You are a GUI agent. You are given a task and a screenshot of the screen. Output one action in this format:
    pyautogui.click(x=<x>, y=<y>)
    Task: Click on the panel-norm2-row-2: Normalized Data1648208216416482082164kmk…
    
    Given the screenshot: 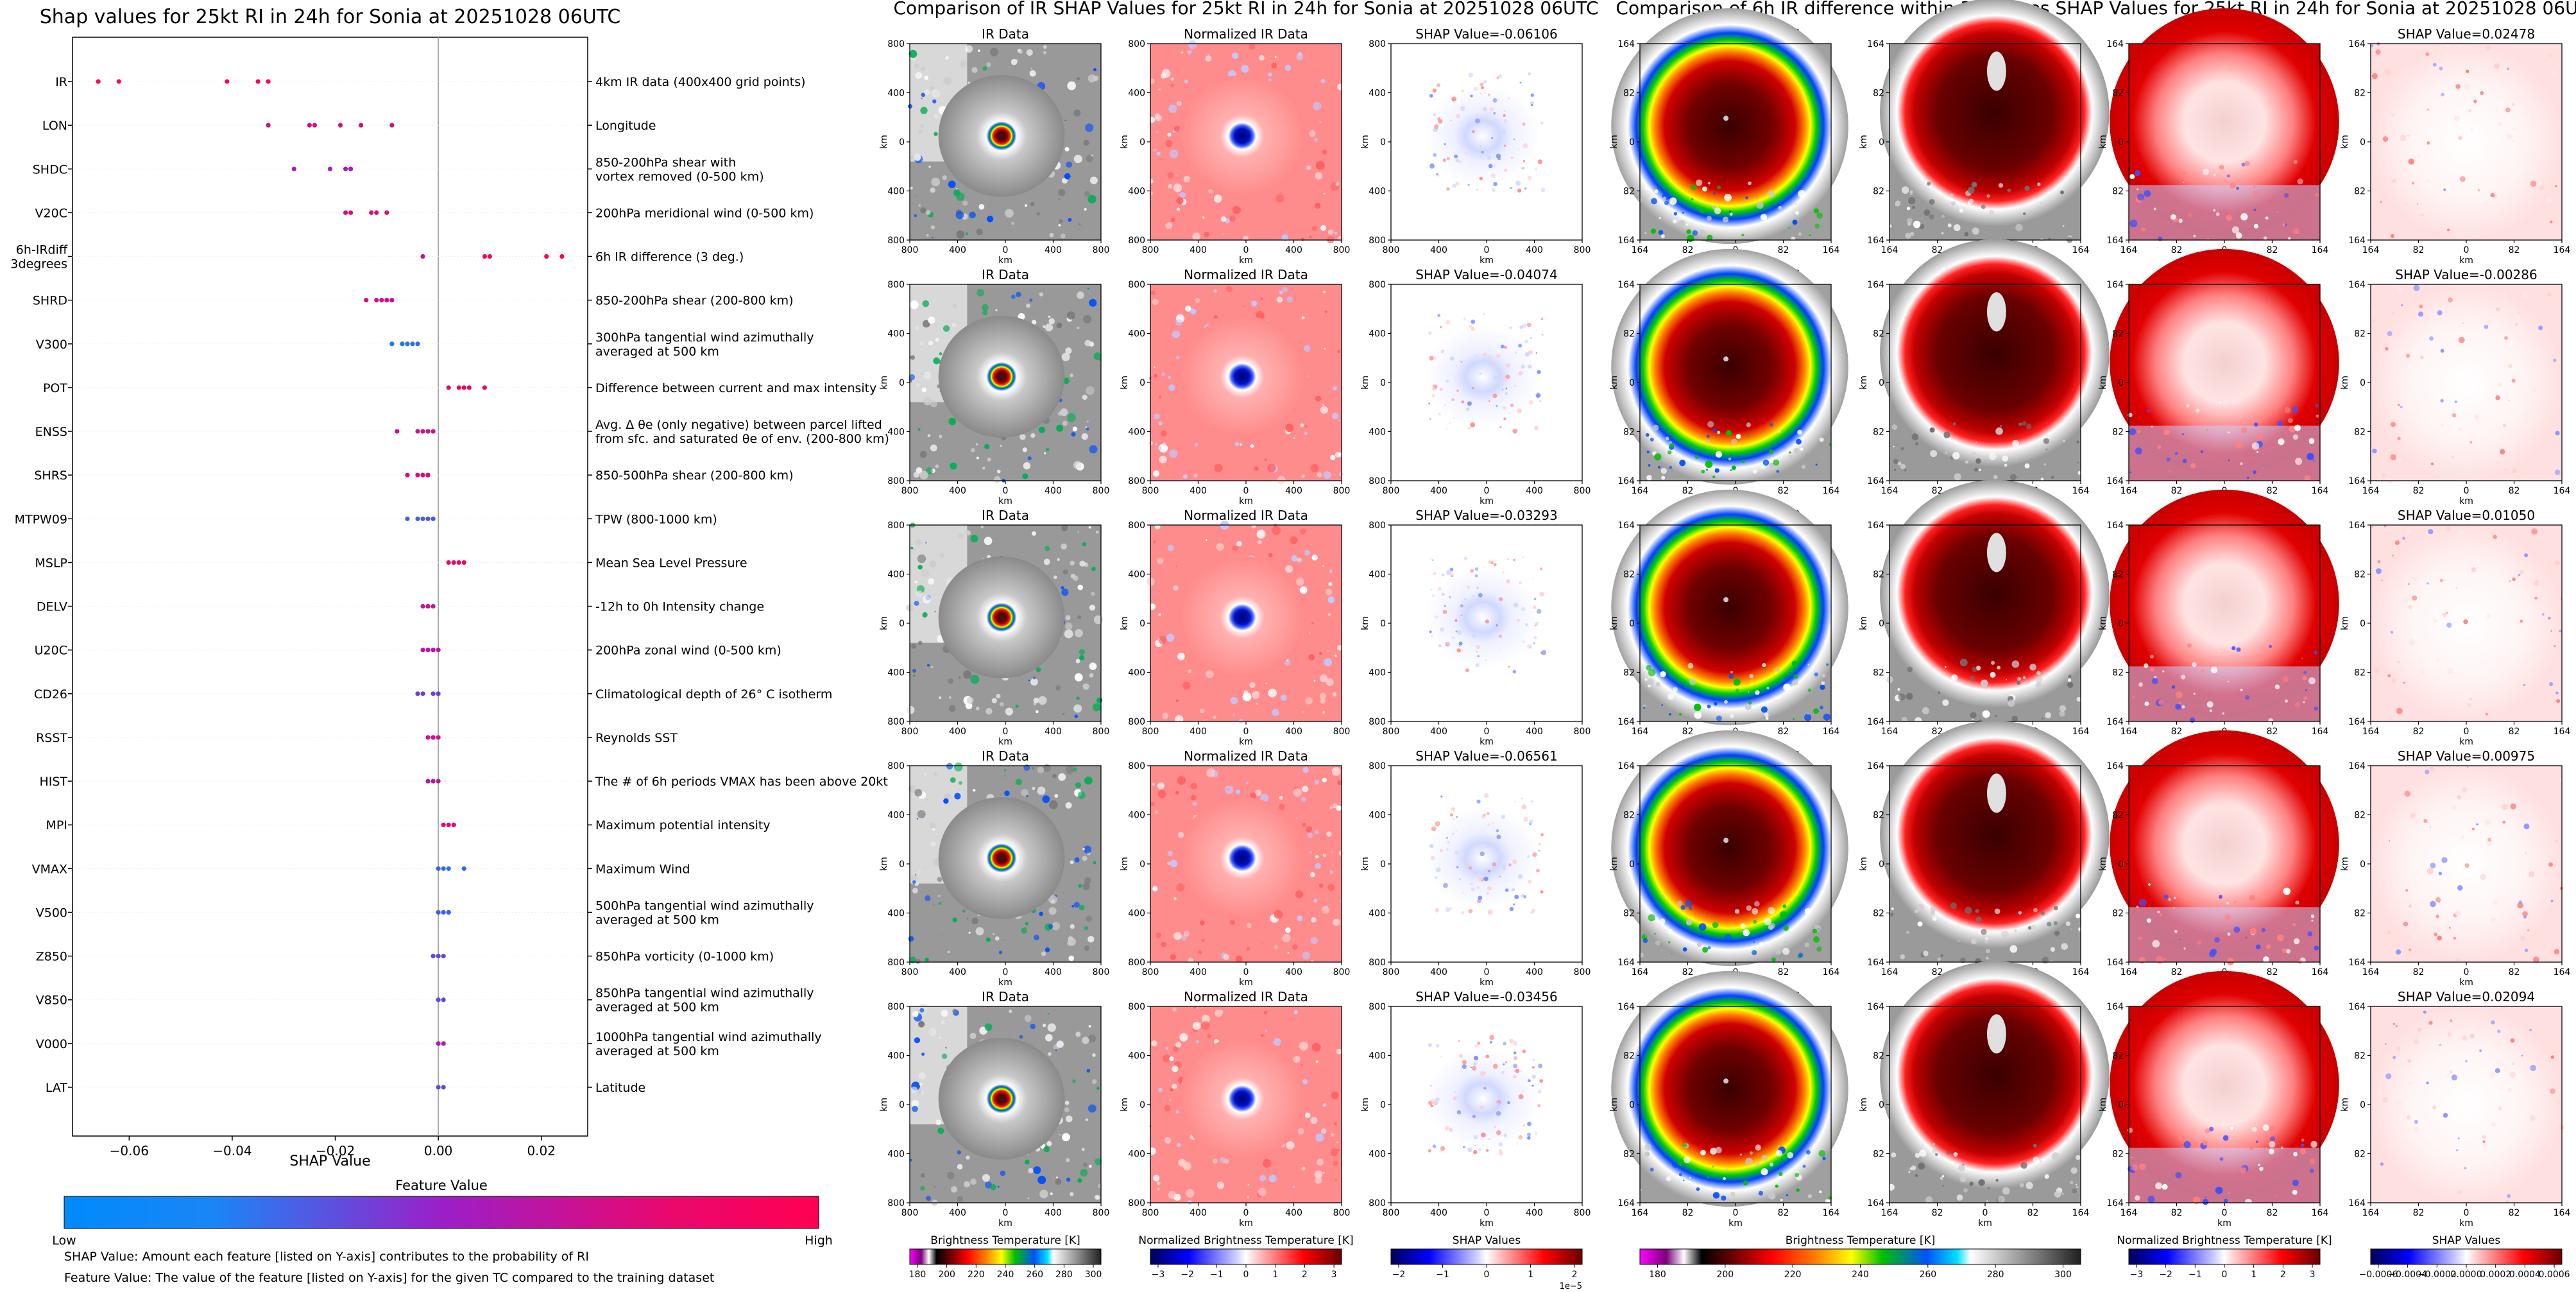 What is the action you would take?
    pyautogui.click(x=2218, y=377)
    